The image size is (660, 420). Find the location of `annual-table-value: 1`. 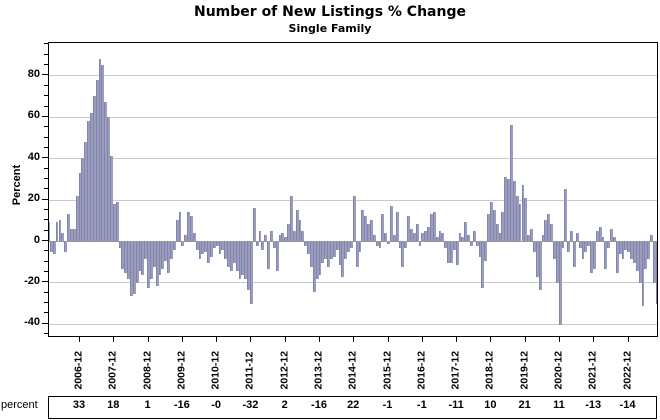

annual-table-value: 1 is located at coordinates (147, 405).